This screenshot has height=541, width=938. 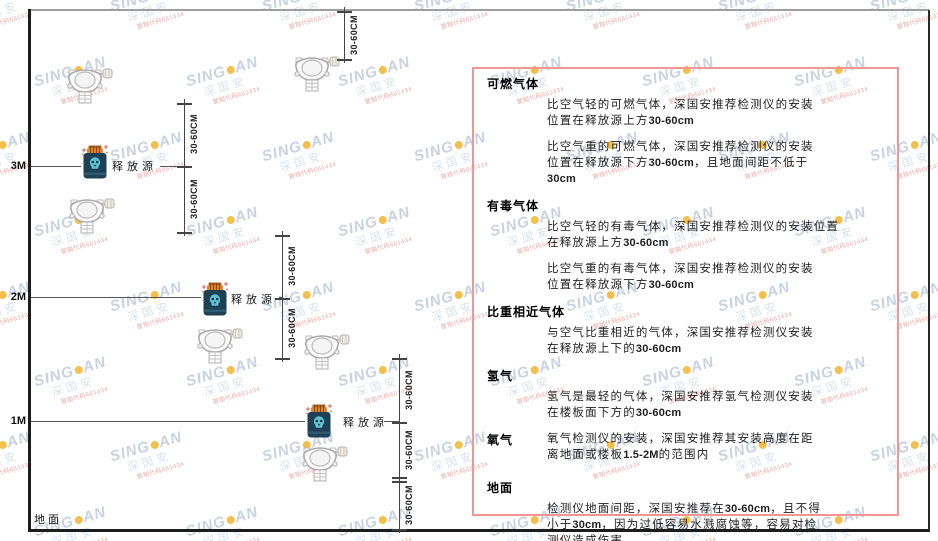 What do you see at coordinates (716, 405) in the screenshot?
I see `panel-paragraph: 氢气是最轻的气体，深国安推荐氢气检测仪安装 在楼板面下方的30-60cm` at bounding box center [716, 405].